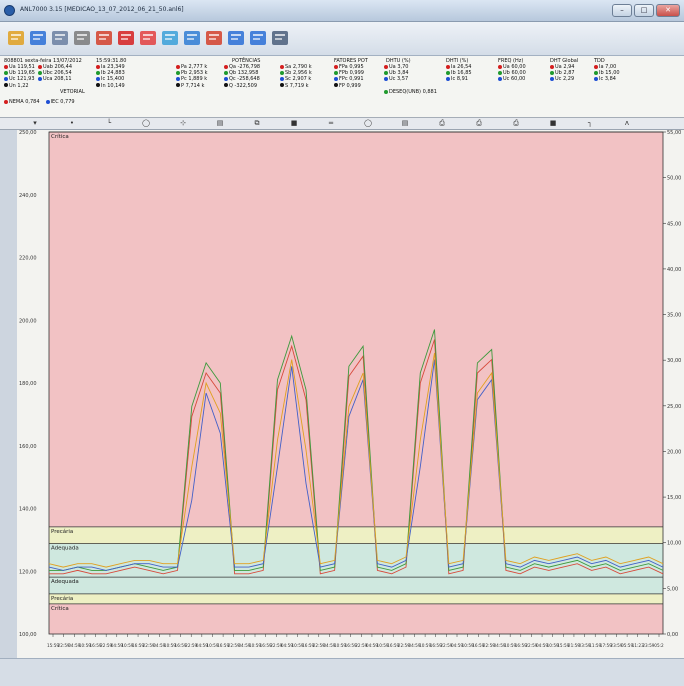  What do you see at coordinates (116, 85) in the screenshot?
I see `readout-value: 10,149` at bounding box center [116, 85].